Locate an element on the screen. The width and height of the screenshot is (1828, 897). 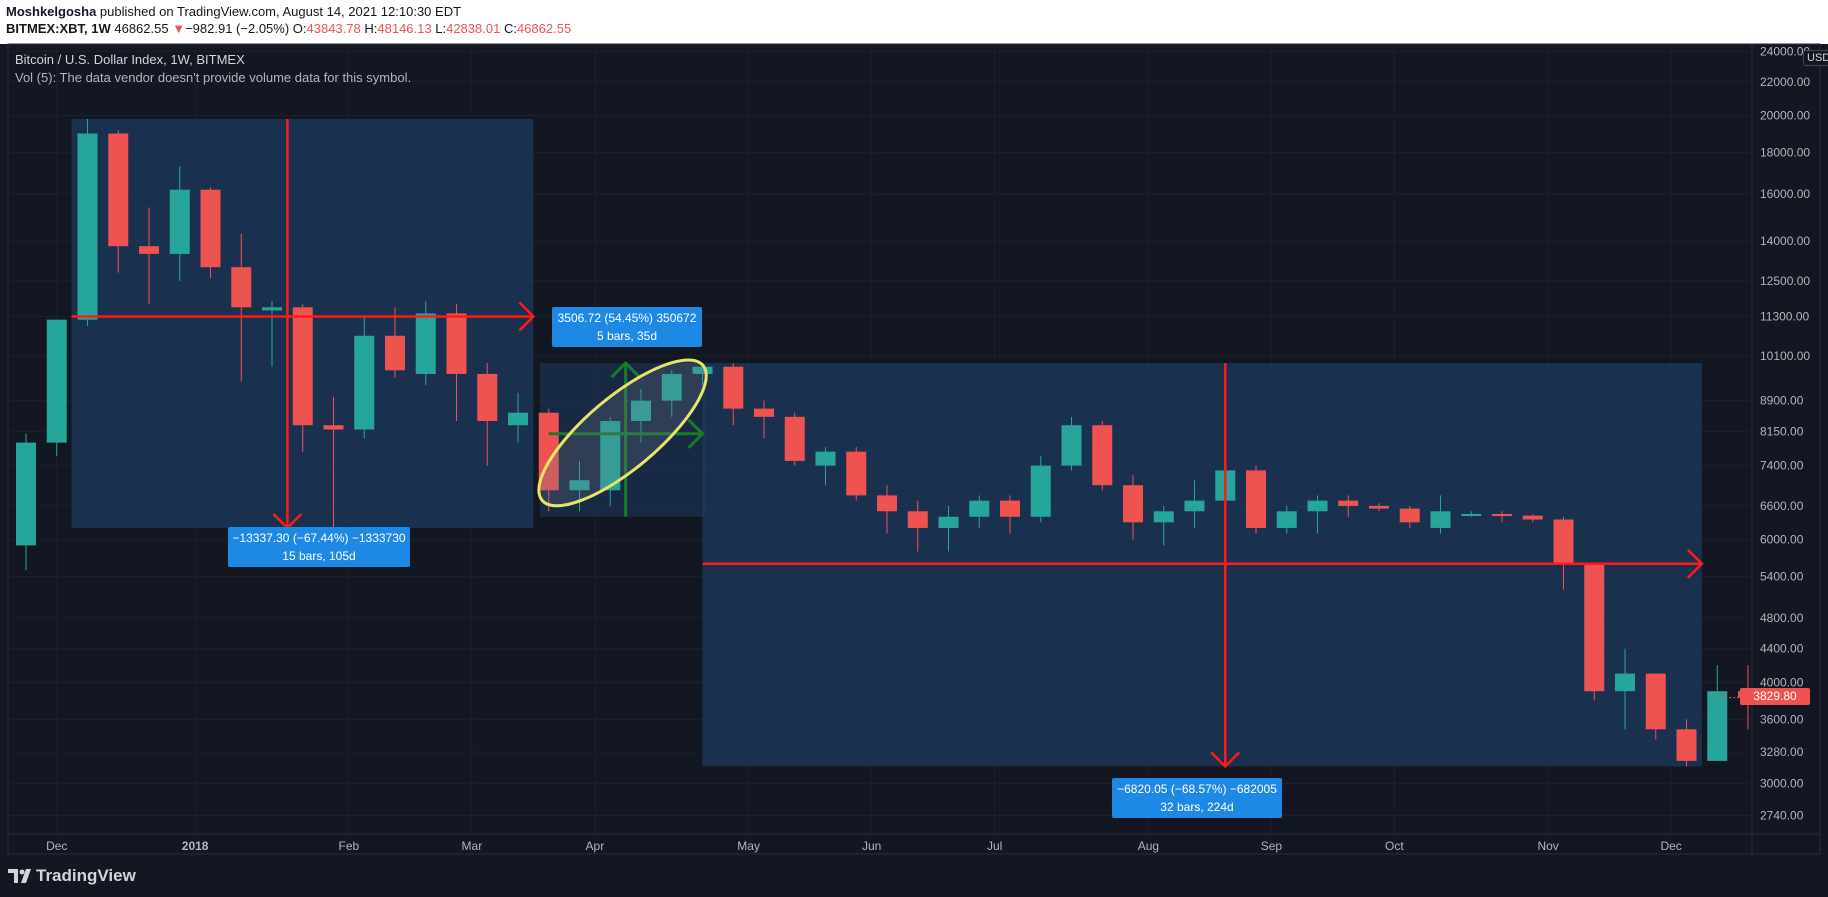
change-down-icon: ▼ is located at coordinates (179, 28).